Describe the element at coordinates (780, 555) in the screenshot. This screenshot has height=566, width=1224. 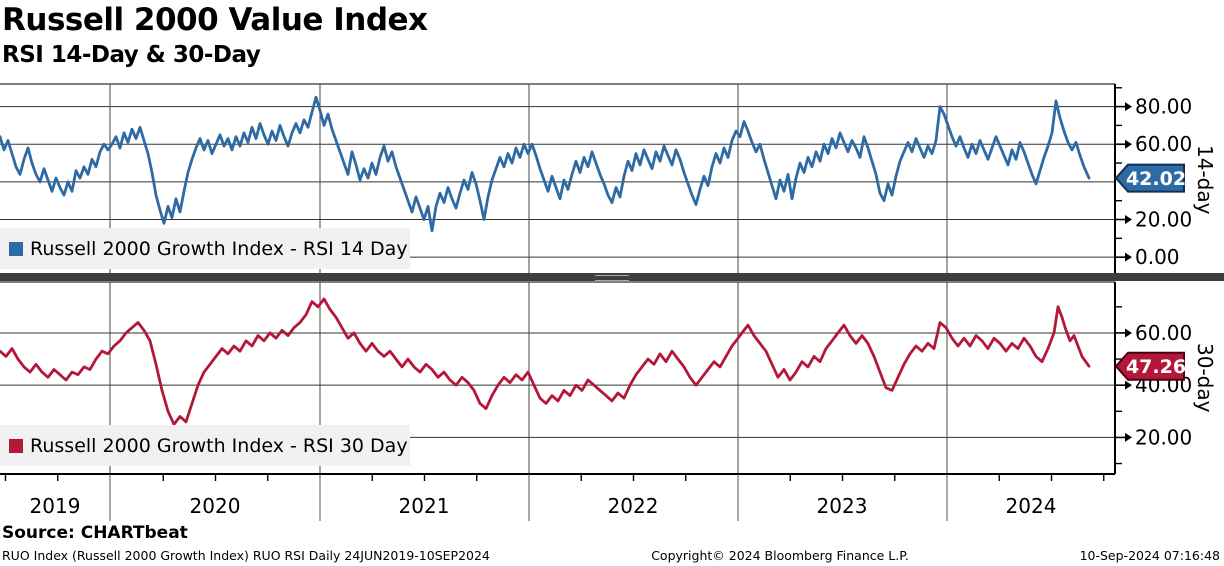
I see `footer-copyright: Copyright© 2024 Bloomberg Finance L.P.` at that location.